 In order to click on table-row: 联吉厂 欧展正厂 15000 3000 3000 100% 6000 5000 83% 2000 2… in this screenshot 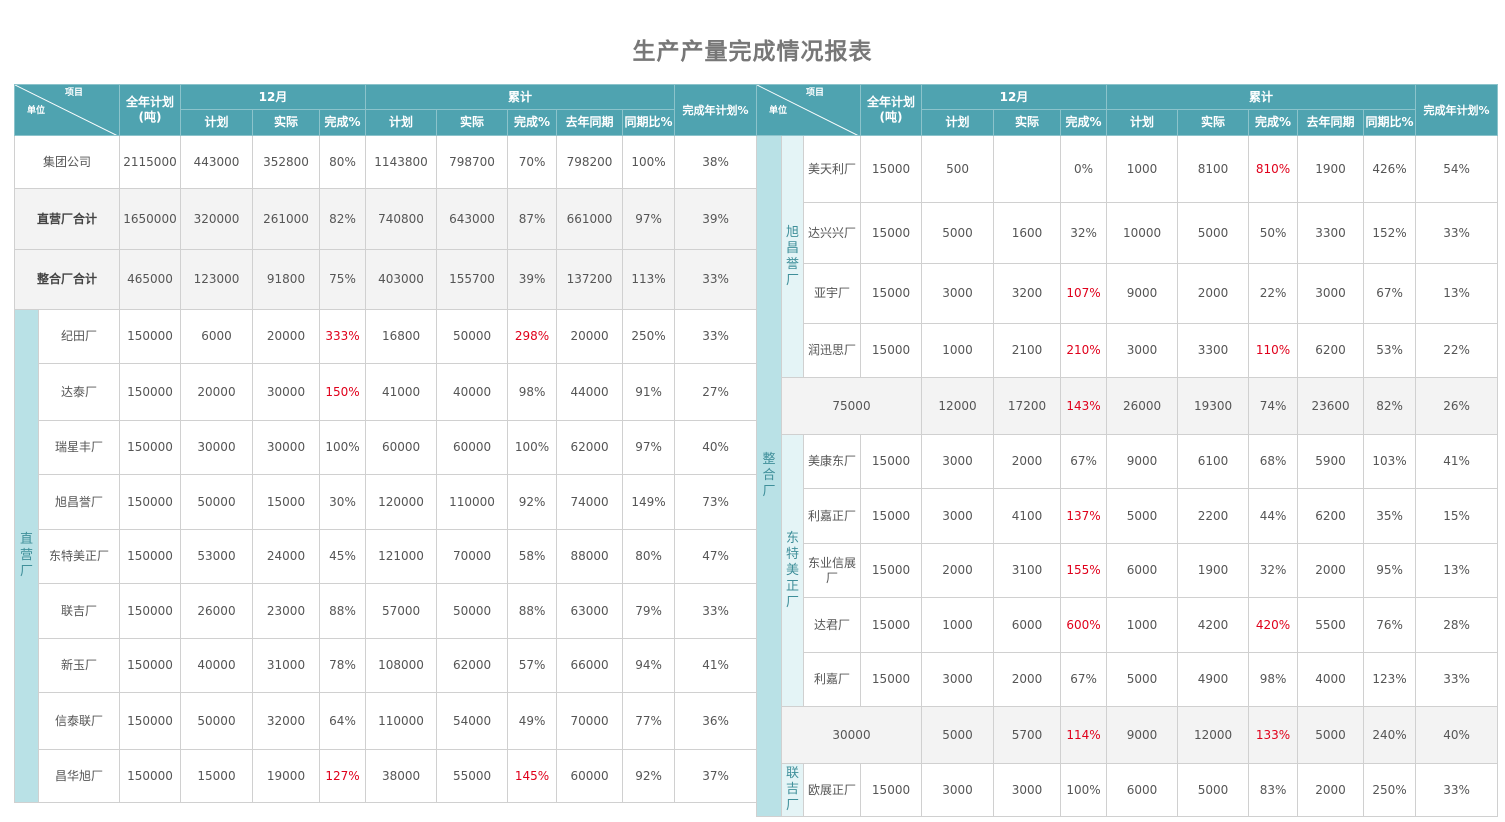, I will do `click(1128, 790)`.